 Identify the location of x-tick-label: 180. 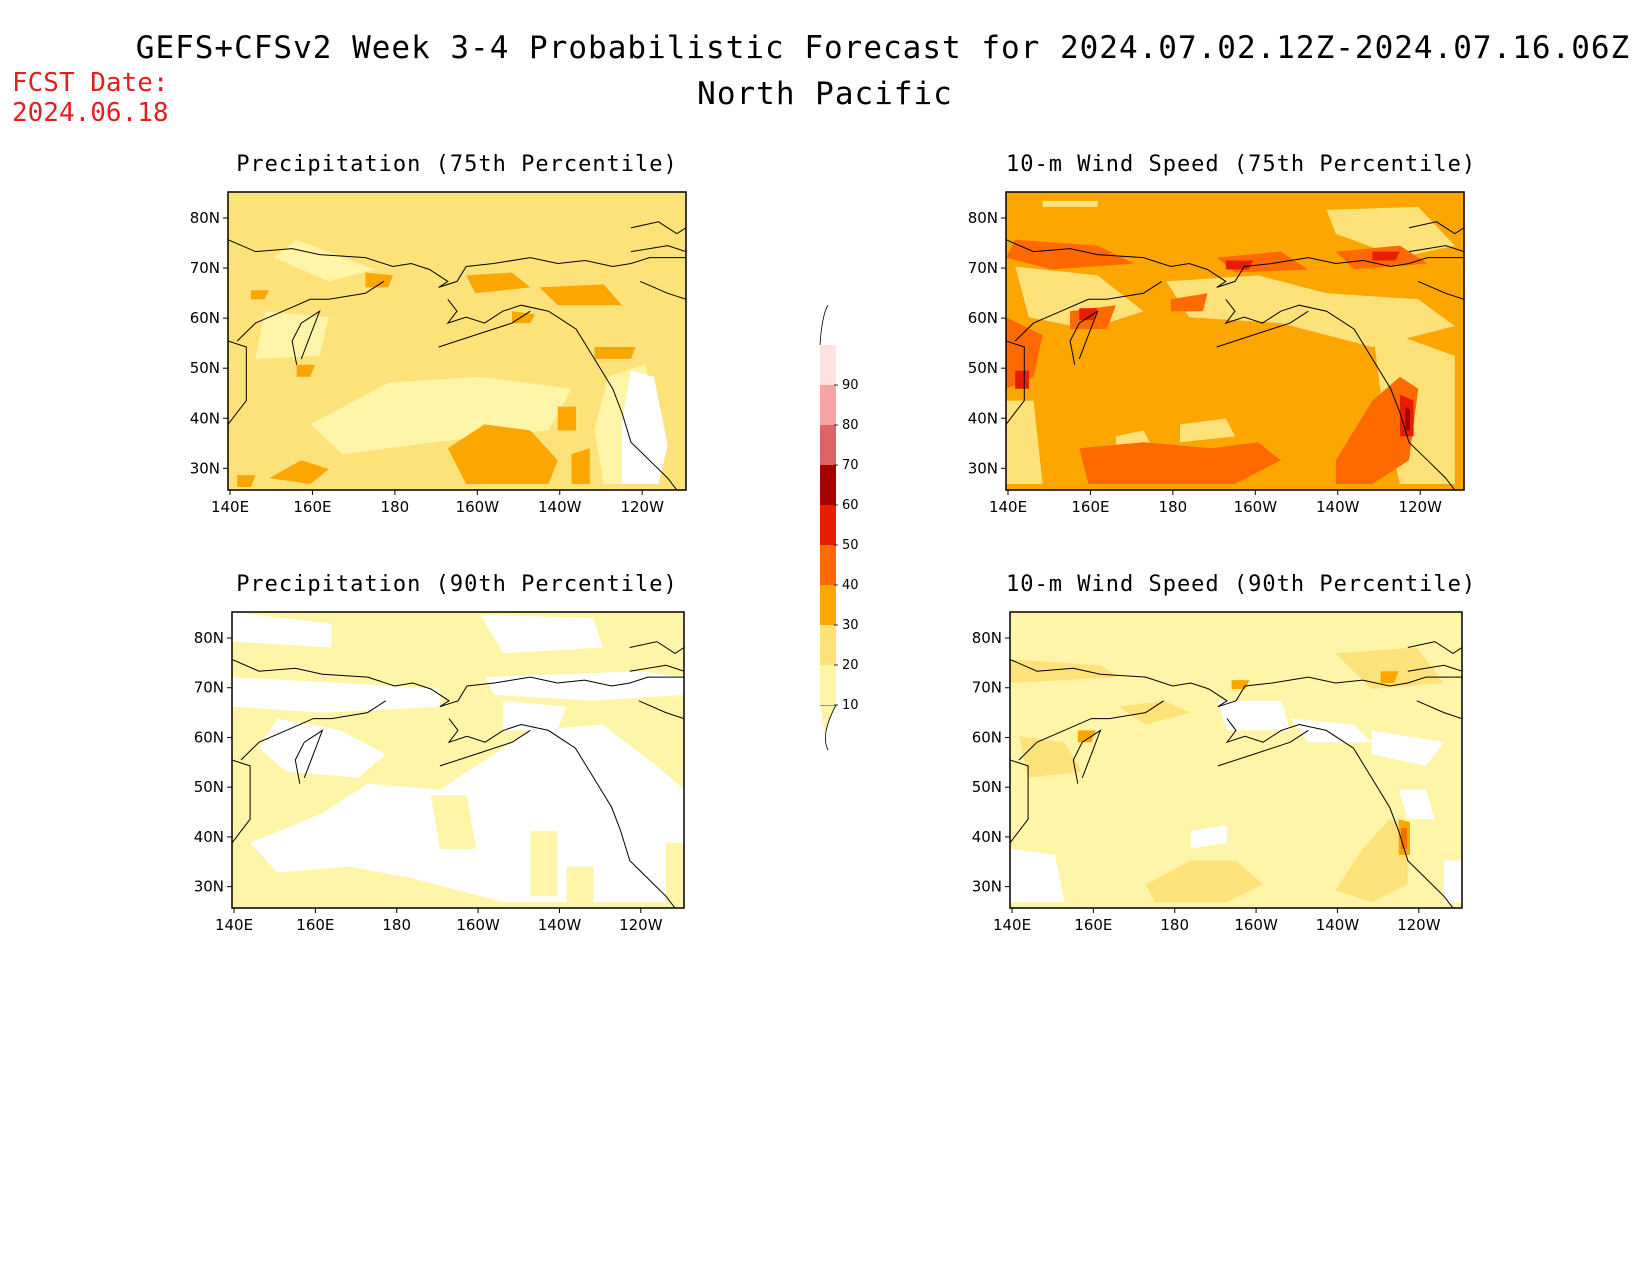
(1174, 925).